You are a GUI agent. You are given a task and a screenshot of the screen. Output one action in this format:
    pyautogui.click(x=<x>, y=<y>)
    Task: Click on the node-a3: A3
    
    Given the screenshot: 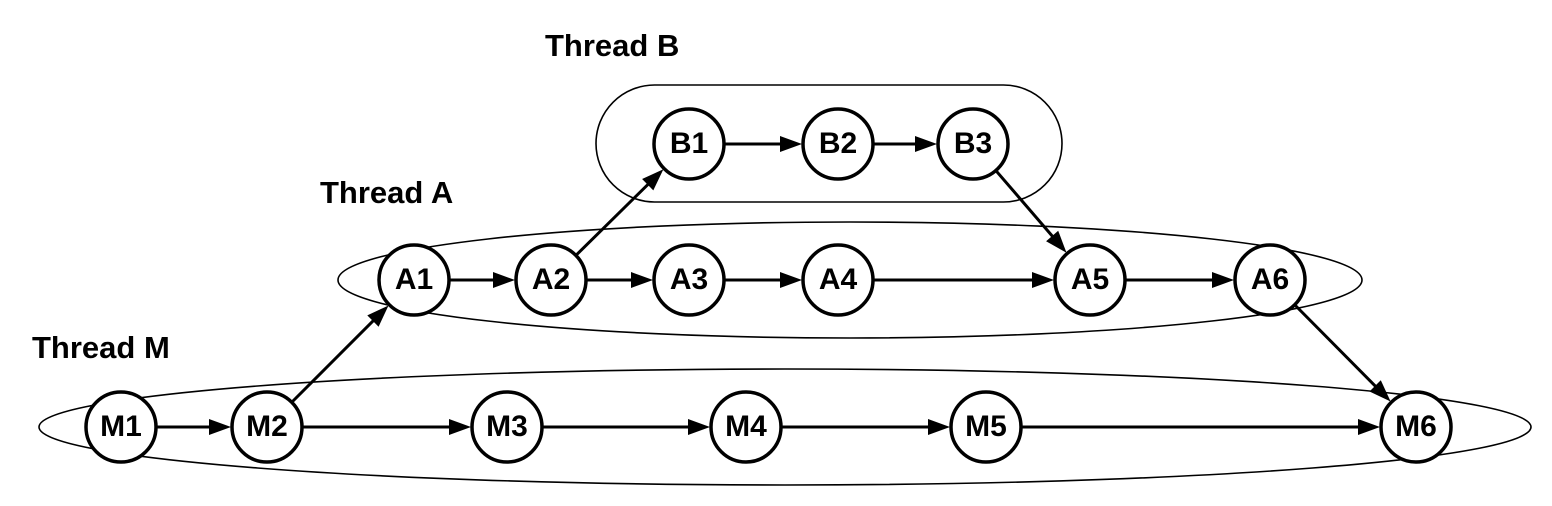 What is the action you would take?
    pyautogui.click(x=689, y=280)
    